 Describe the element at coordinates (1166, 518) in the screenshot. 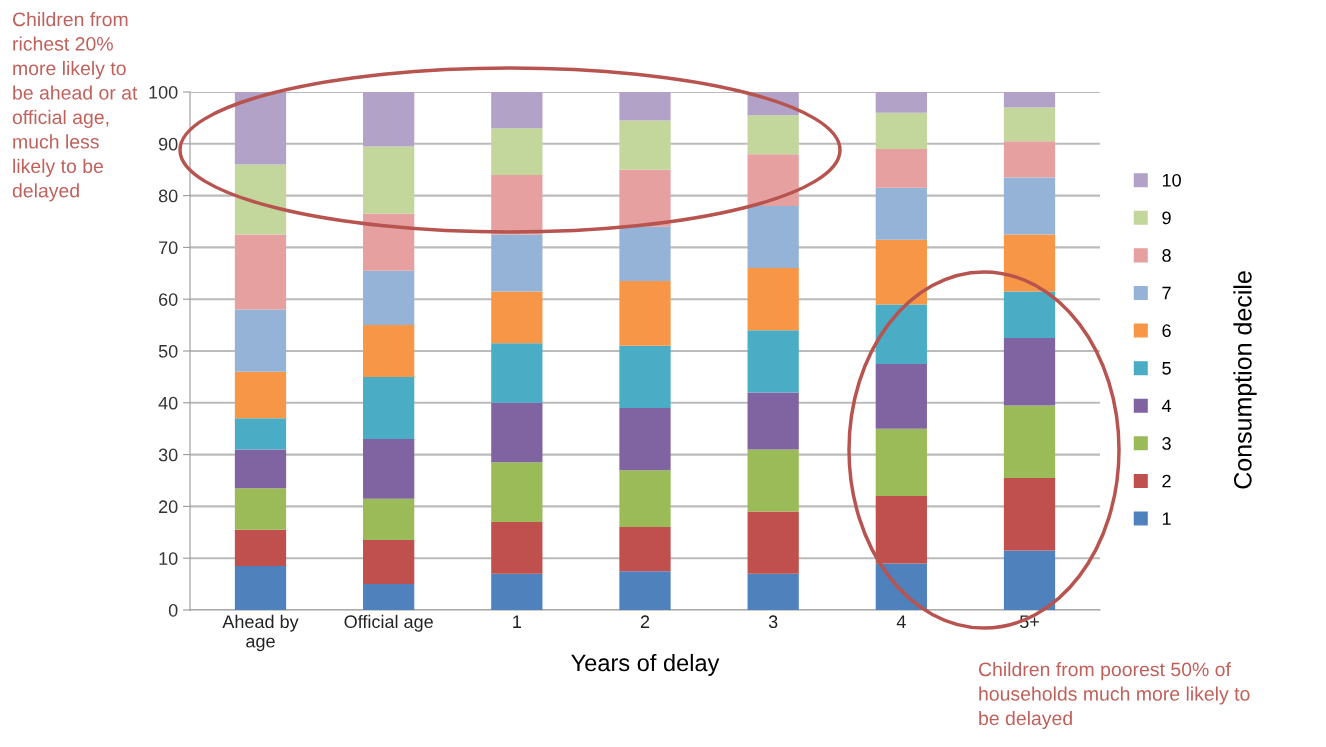

I see `legend-label: 1` at that location.